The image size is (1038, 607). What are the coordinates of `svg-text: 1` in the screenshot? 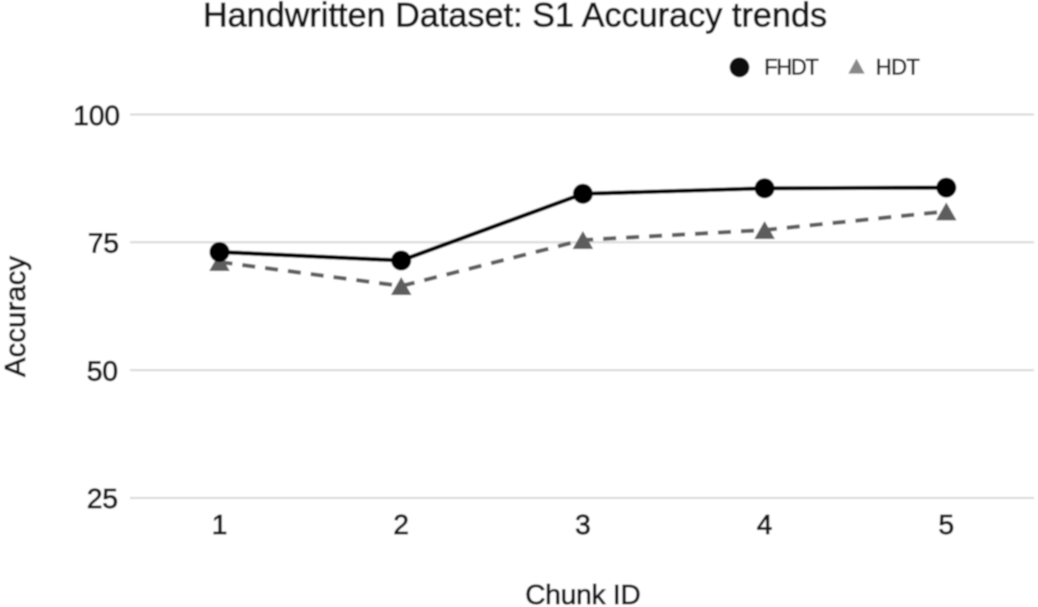 It's located at (220, 524).